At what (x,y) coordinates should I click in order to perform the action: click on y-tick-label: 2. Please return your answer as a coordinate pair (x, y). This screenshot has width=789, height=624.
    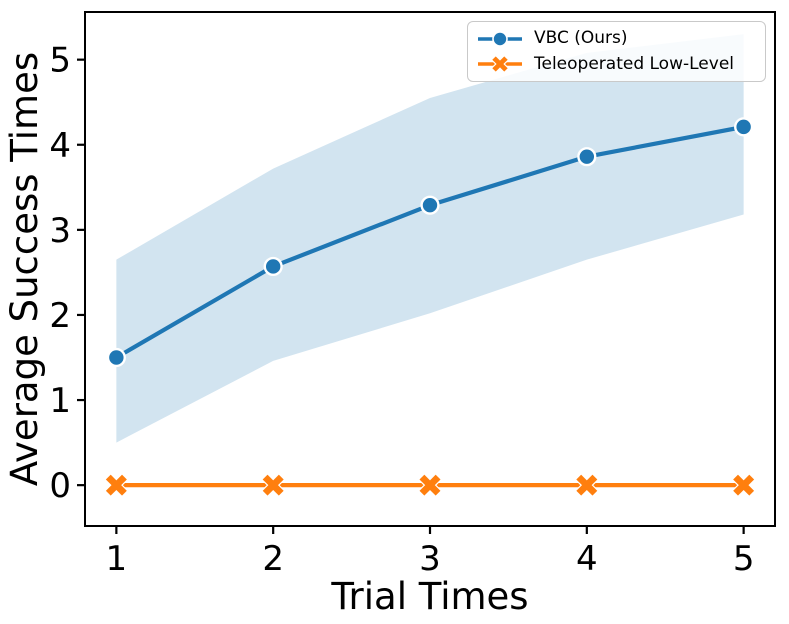
    Looking at the image, I should click on (60, 316).